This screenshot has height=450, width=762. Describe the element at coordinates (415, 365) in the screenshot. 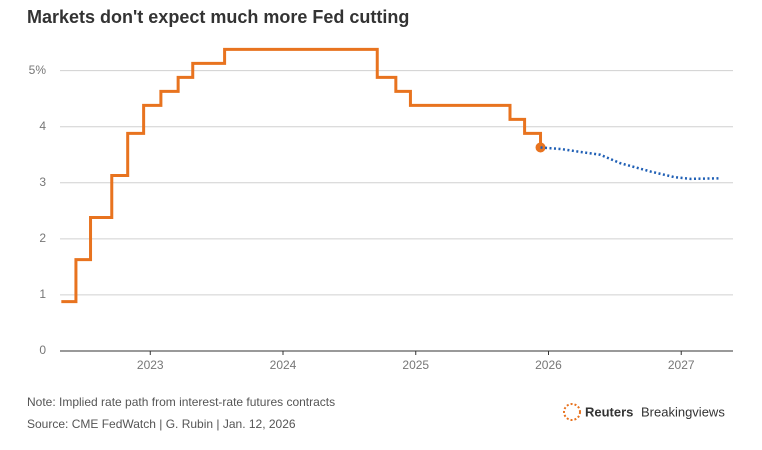

I see `x-tick-label: 2025` at that location.